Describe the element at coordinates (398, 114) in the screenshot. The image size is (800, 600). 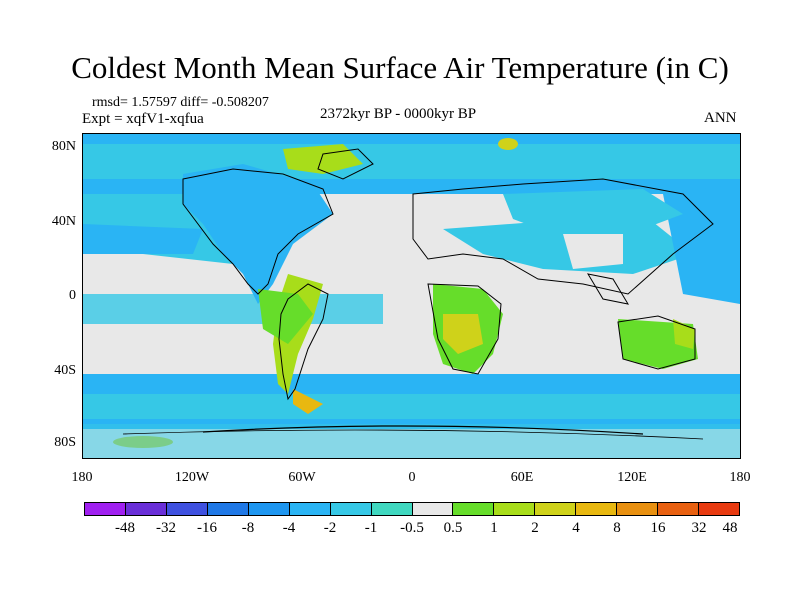
I see `period-label: 2372kyr BP - 0000kyr BP` at that location.